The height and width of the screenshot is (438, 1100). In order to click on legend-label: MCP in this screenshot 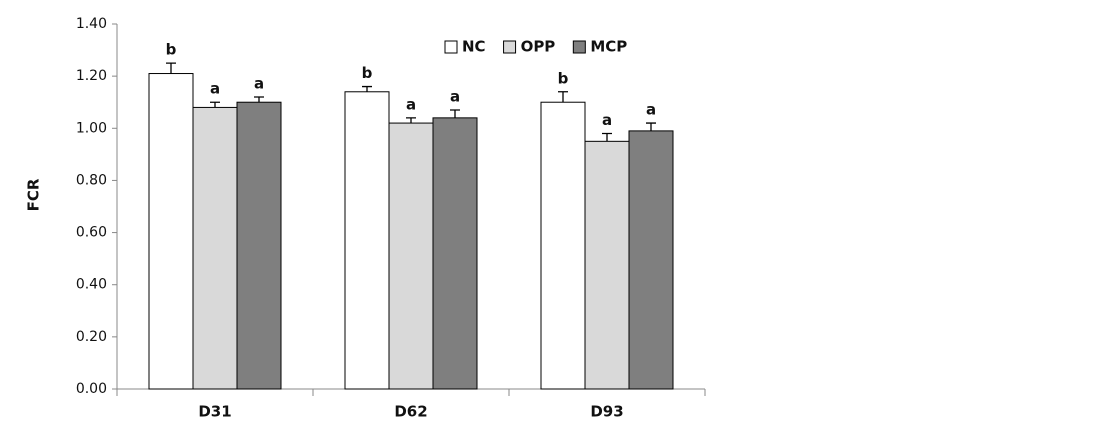, I will do `click(608, 47)`.